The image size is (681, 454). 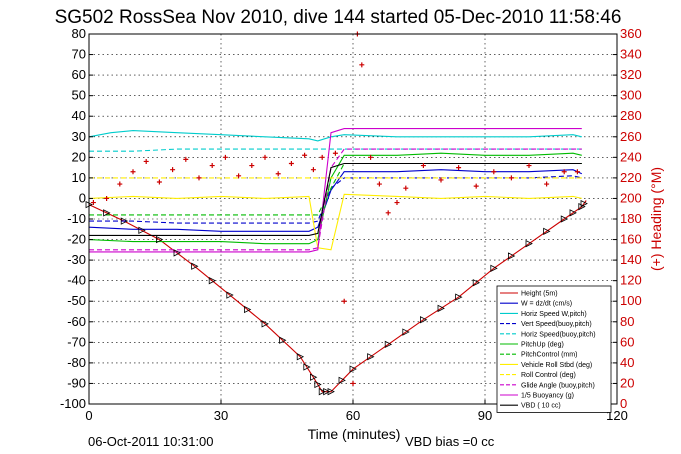 I want to click on legend-entry: PitchUp (deg), so click(x=542, y=345).